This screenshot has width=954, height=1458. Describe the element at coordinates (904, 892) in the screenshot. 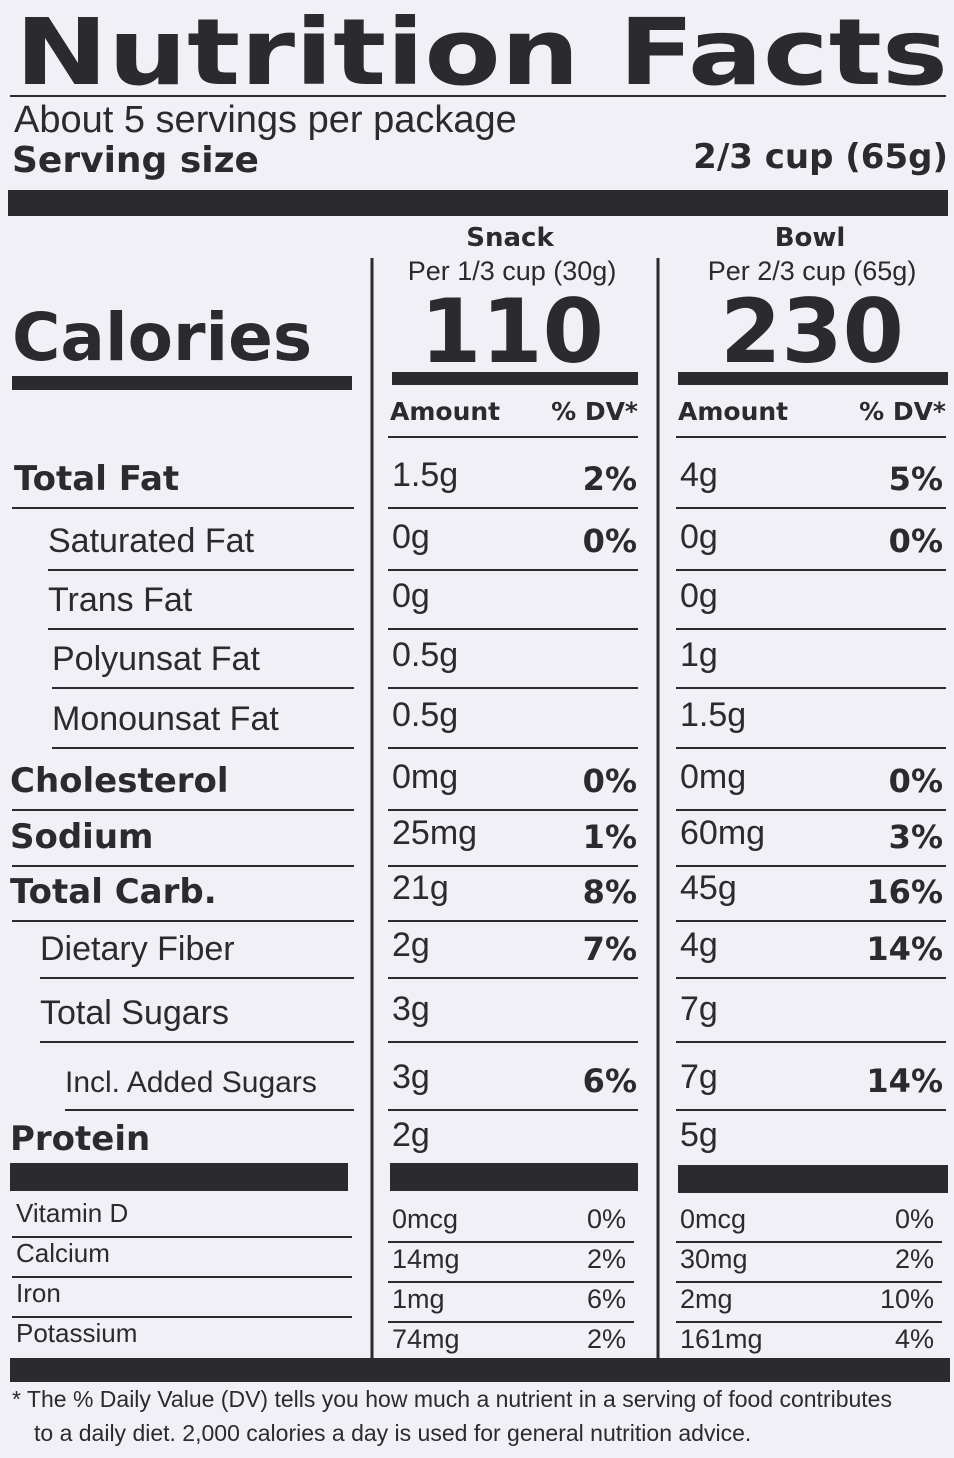

I see `daily-value: 16%` at that location.